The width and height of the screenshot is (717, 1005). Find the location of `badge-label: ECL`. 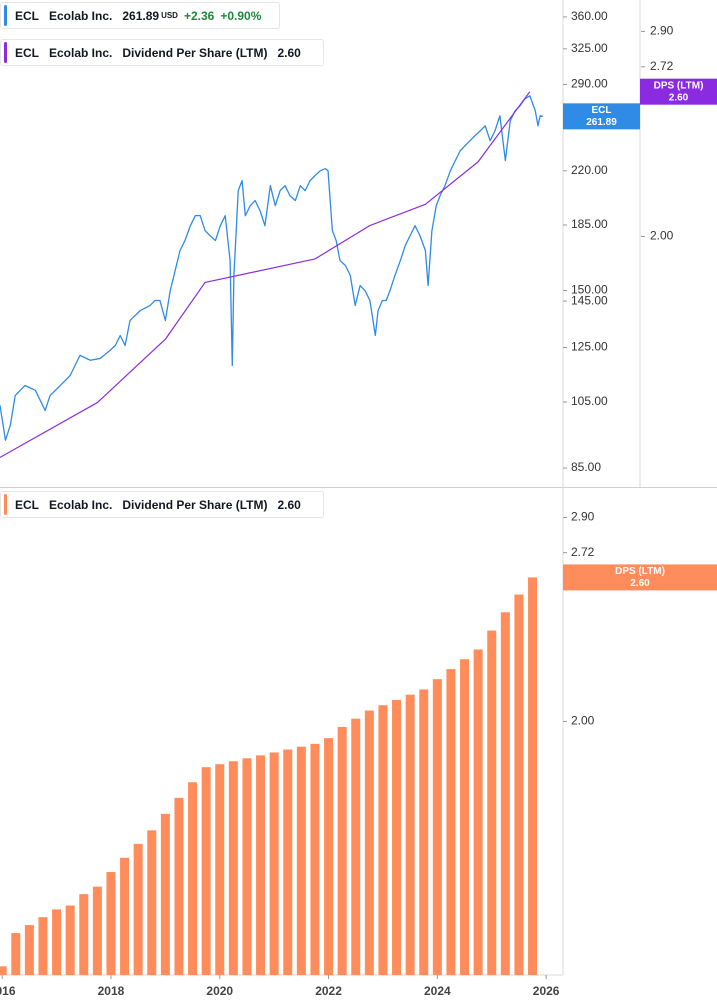

badge-label: ECL is located at coordinates (602, 110).